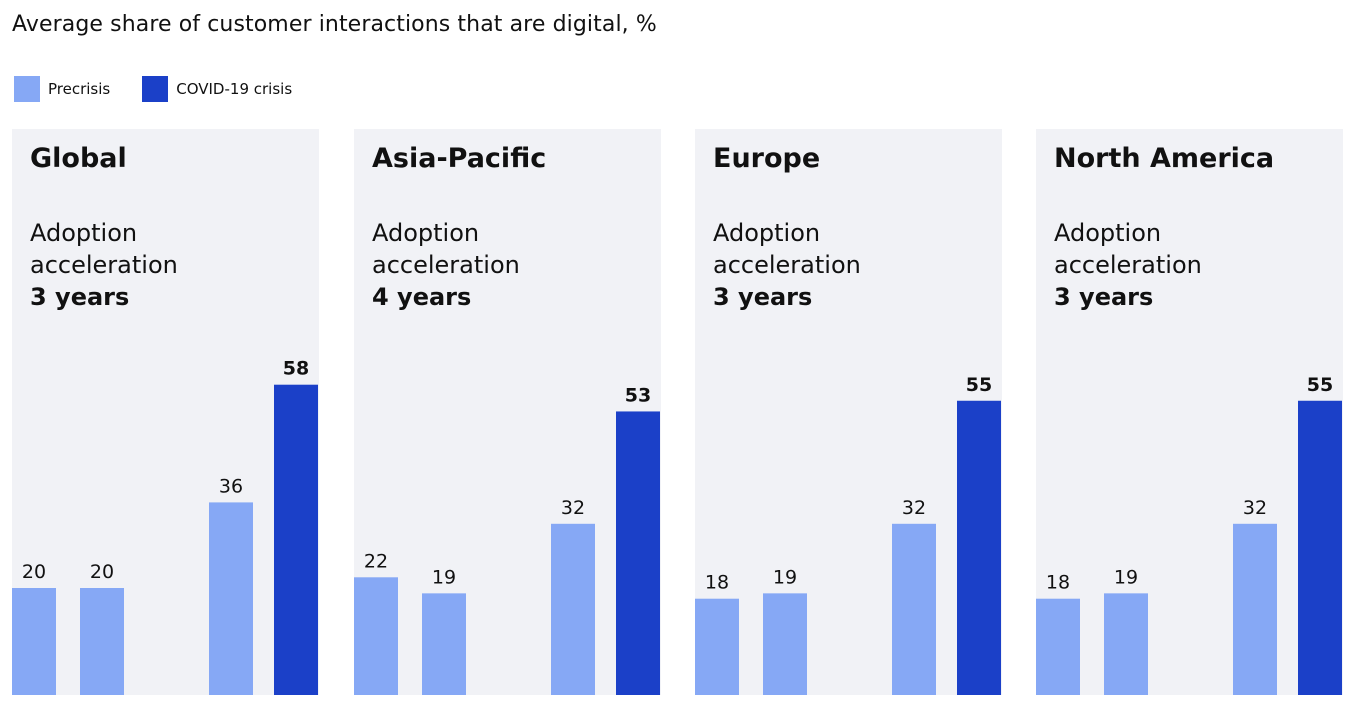  I want to click on panel-subtitle: Adoption acceleration 4 years, so click(446, 265).